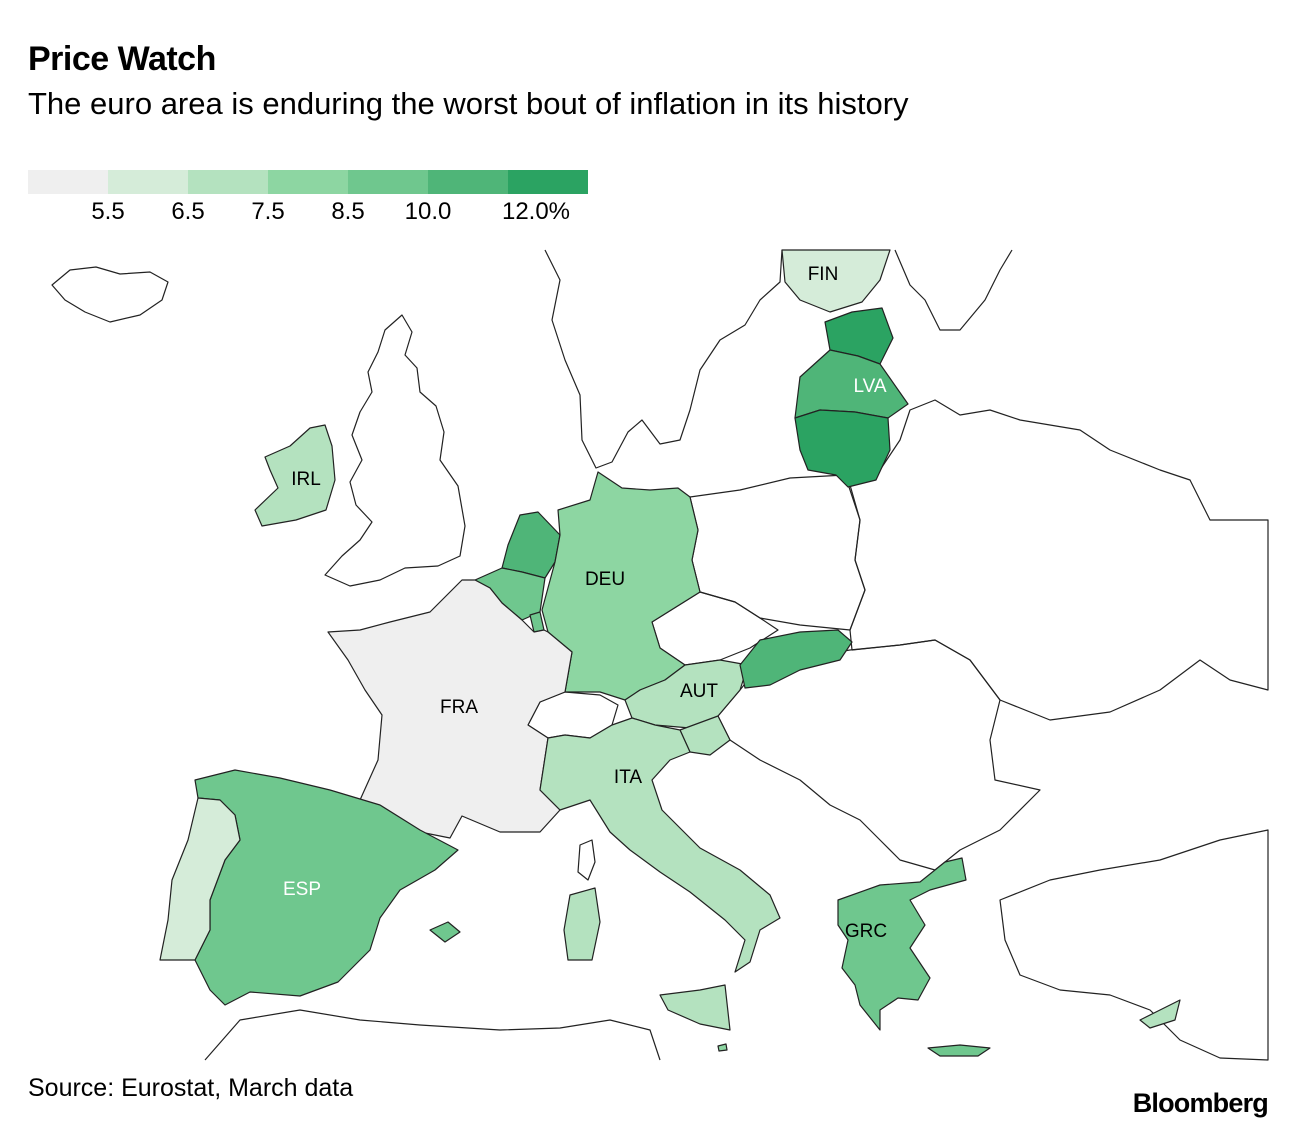  Describe the element at coordinates (866, 931) in the screenshot. I see `label-grc: GRC` at that location.